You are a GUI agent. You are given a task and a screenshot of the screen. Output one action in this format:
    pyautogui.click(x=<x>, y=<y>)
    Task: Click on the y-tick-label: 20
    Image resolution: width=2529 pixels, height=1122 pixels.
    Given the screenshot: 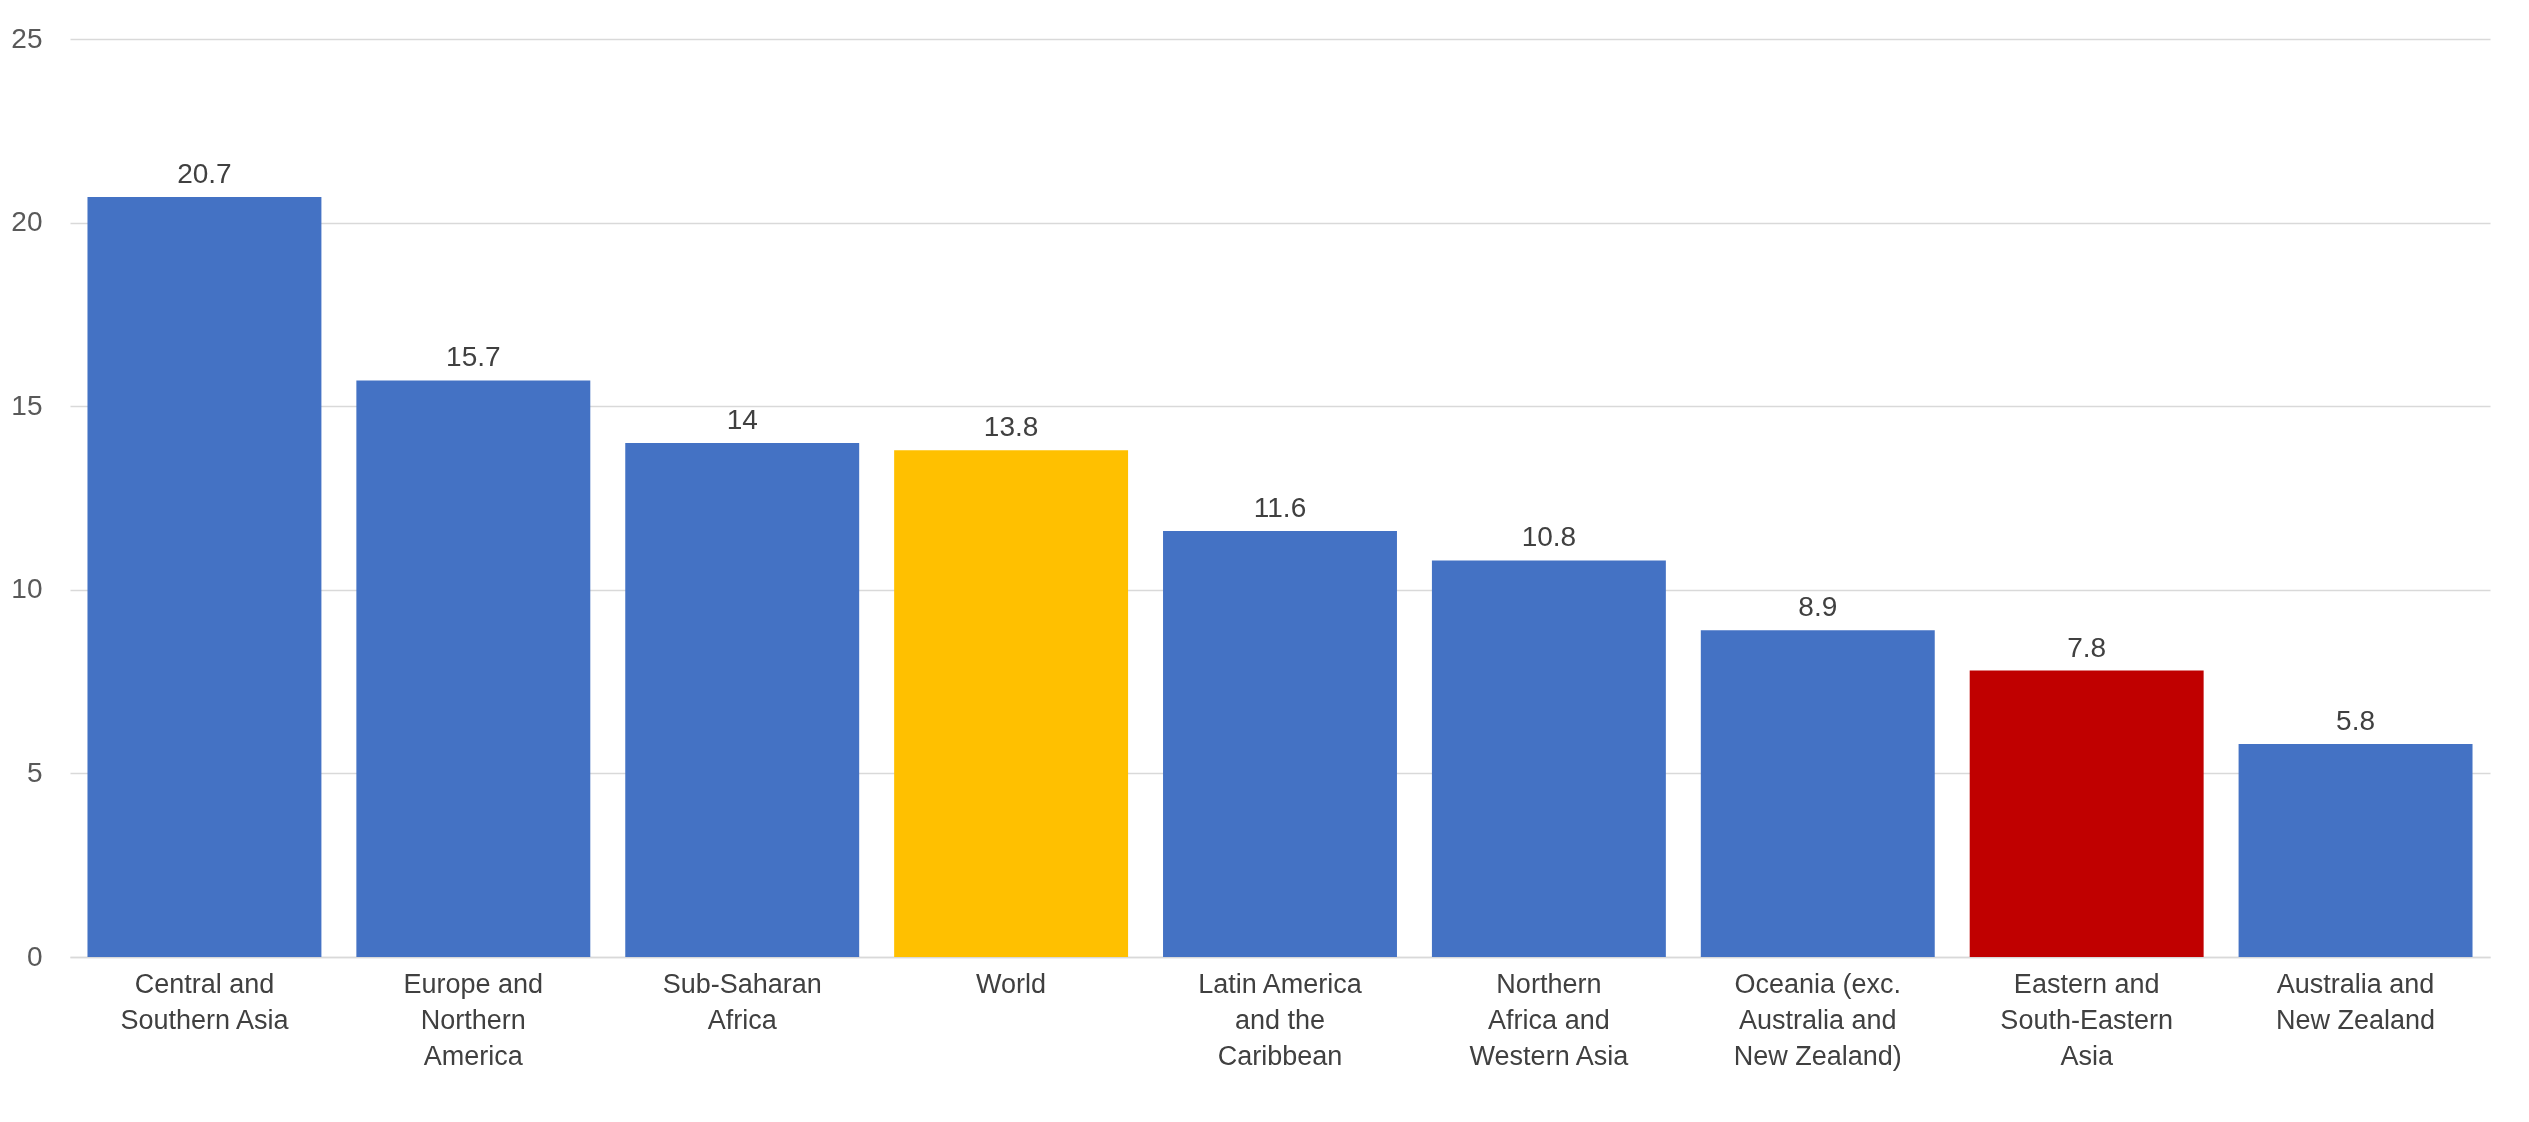 What is the action you would take?
    pyautogui.click(x=27, y=222)
    